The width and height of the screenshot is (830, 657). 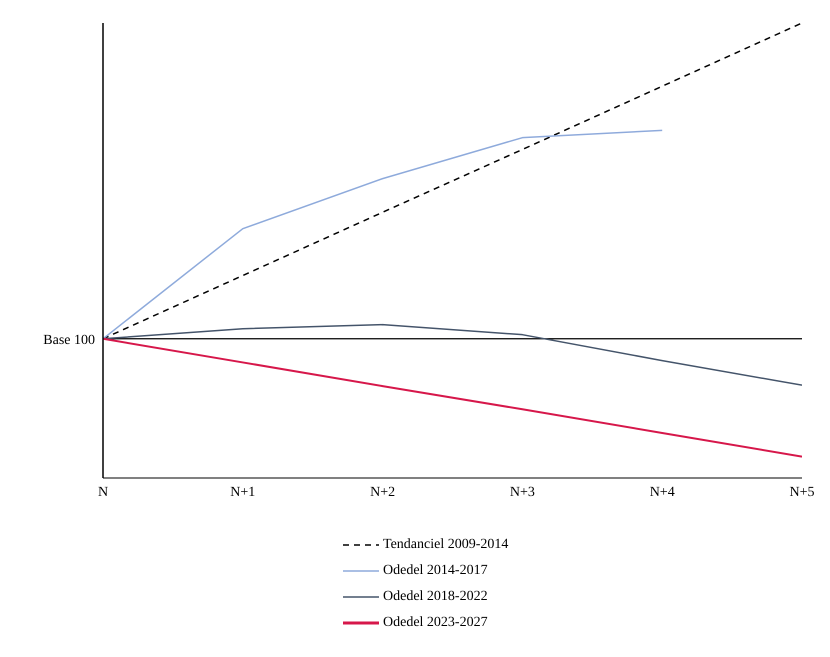 What do you see at coordinates (445, 545) in the screenshot?
I see `legend-label: Tendanciel 2009-2014` at bounding box center [445, 545].